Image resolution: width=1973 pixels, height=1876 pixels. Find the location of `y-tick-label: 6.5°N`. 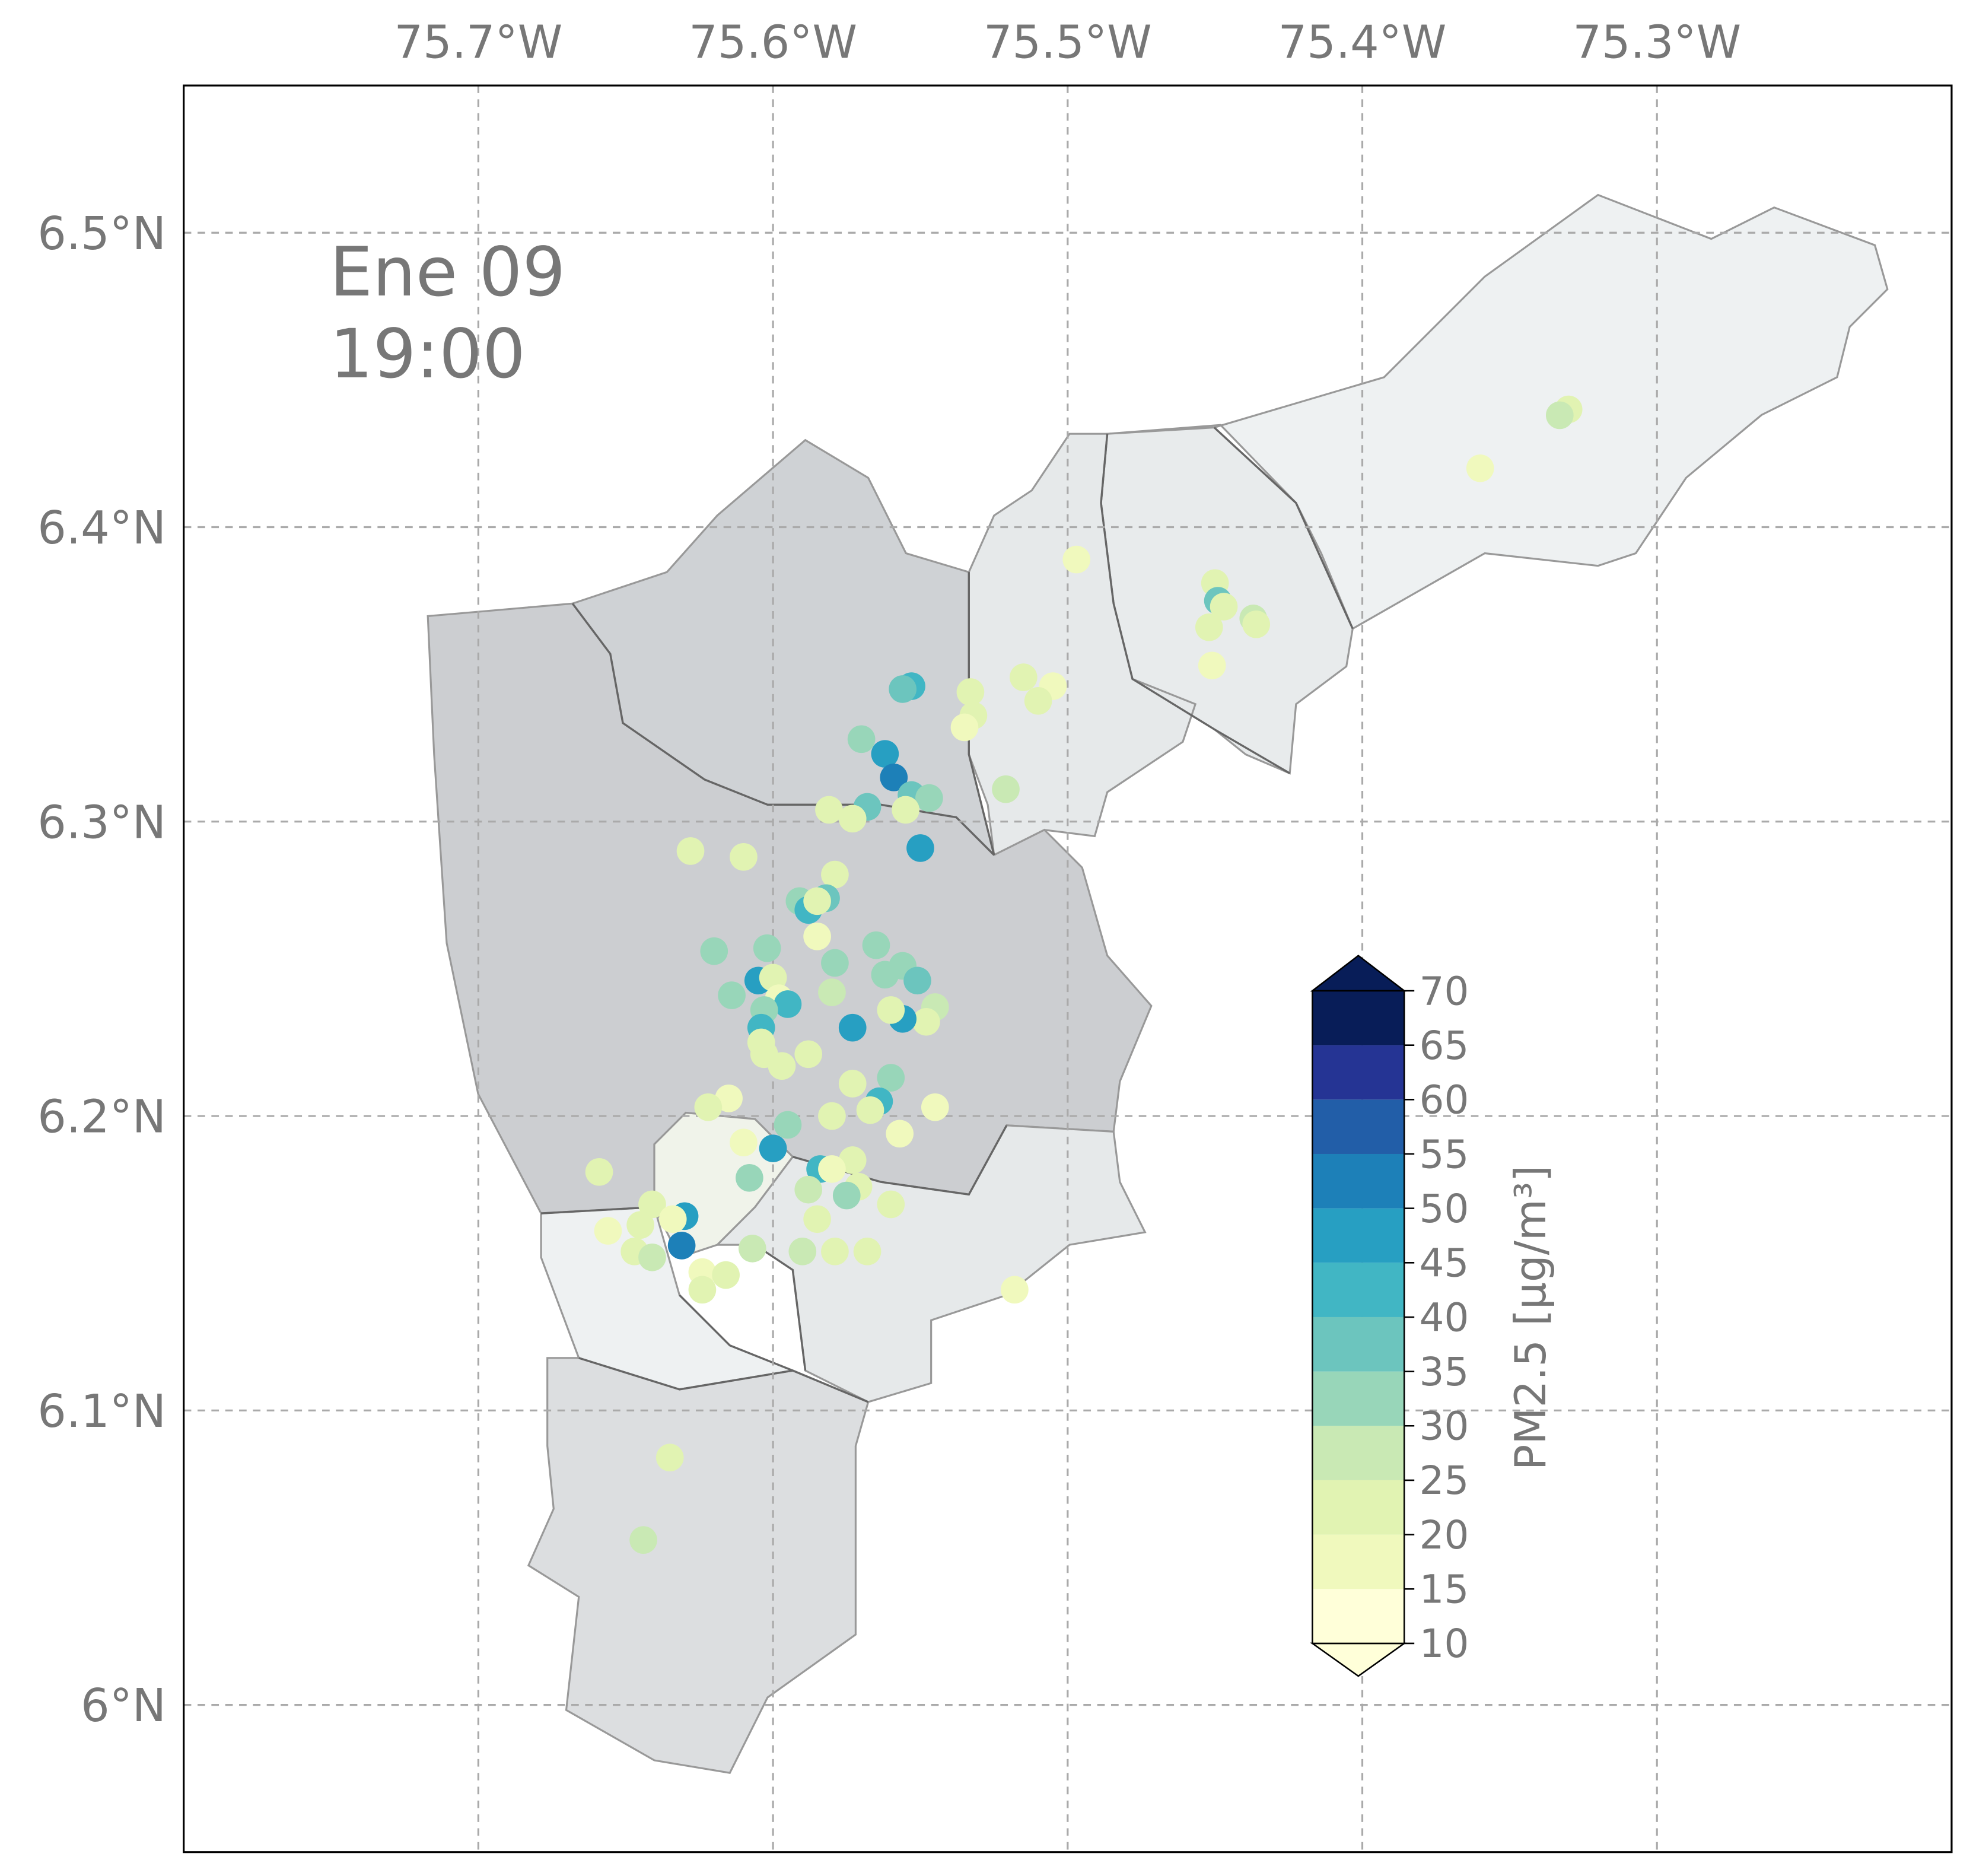

y-tick-label: 6.5°N is located at coordinates (101, 233).